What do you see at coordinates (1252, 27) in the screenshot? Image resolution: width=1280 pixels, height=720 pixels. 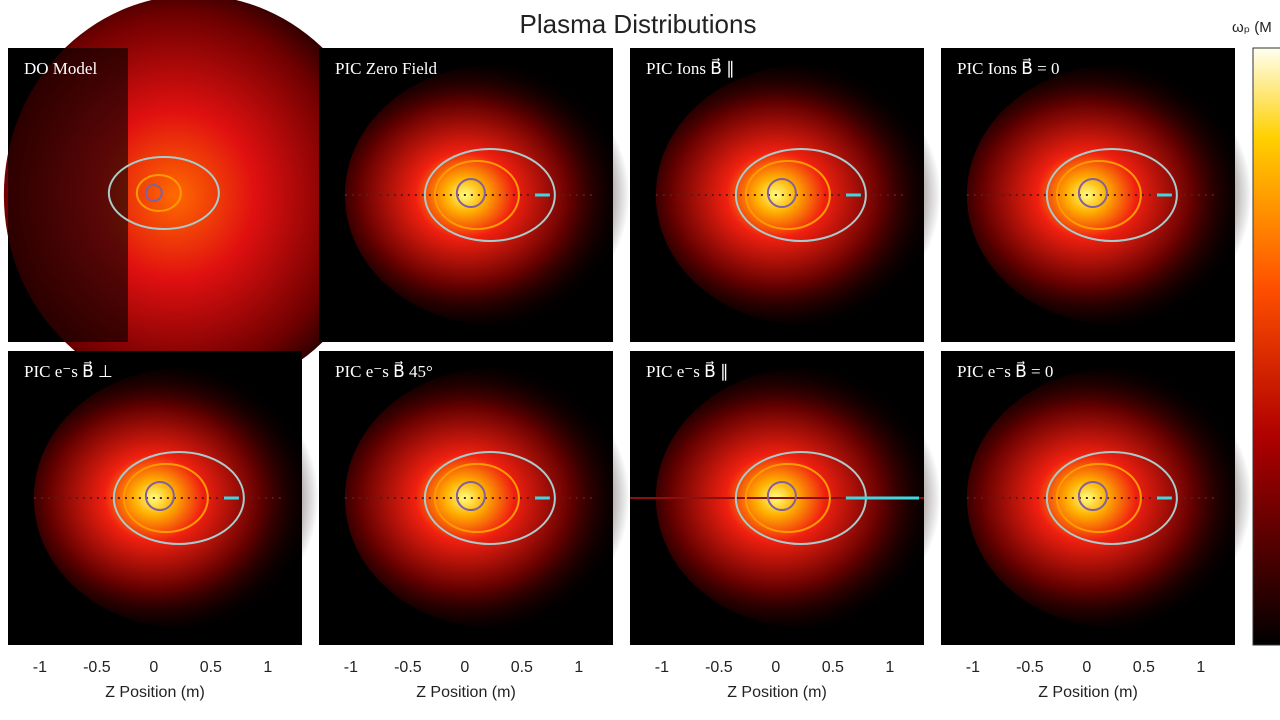 I see `colorbar-label: ωₚ (M` at bounding box center [1252, 27].